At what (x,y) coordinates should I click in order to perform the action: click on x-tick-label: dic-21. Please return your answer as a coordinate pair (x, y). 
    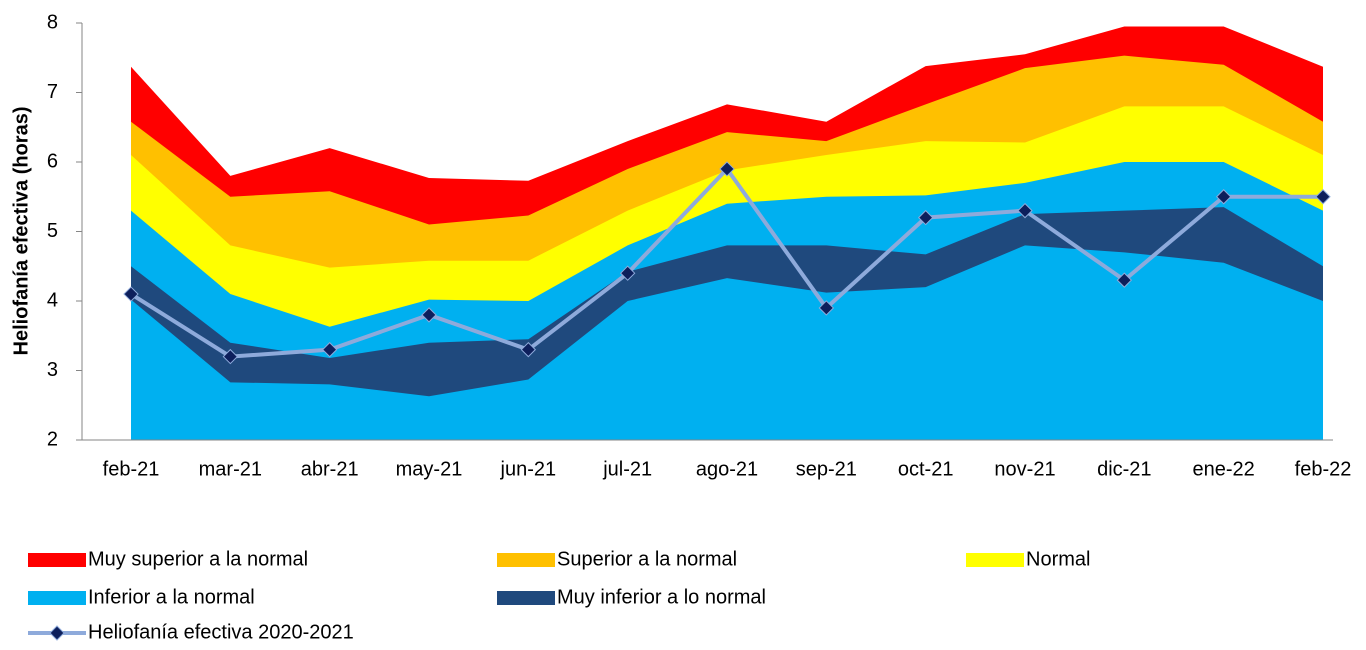
    Looking at the image, I should click on (1124, 469).